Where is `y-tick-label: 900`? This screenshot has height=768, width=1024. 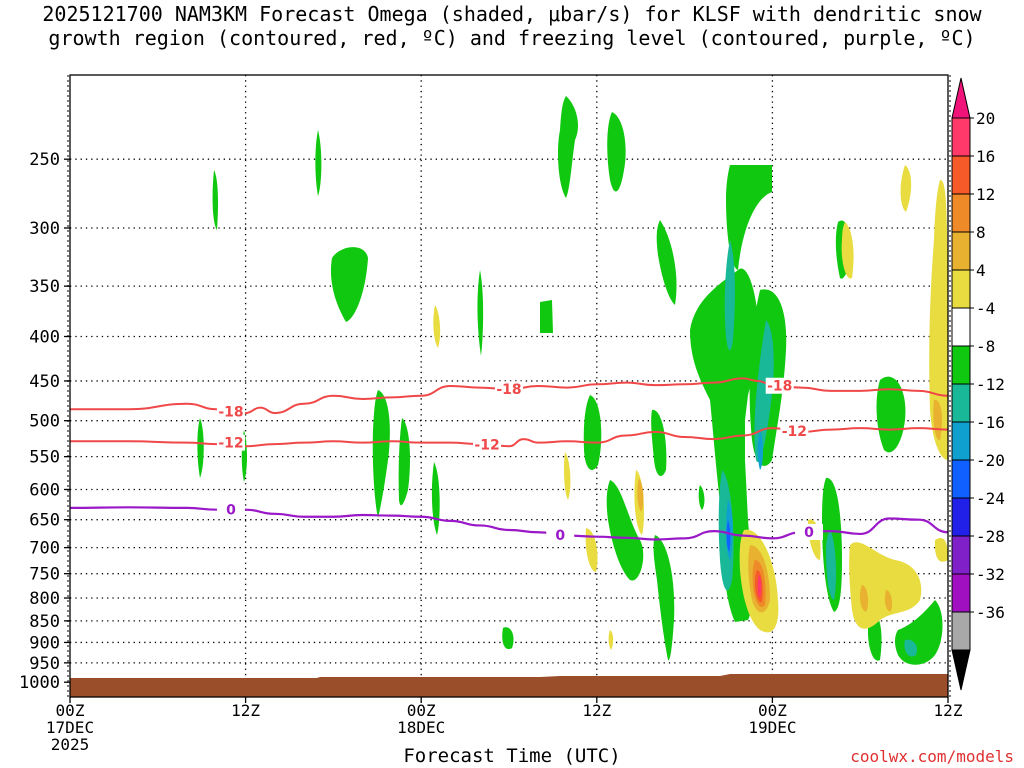 y-tick-label: 900 is located at coordinates (44, 643).